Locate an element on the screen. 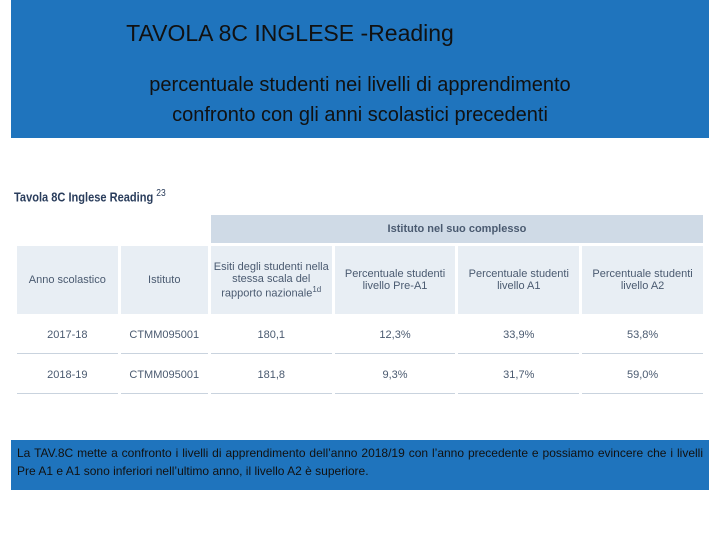  table-caption: Tavola 8C Inglese Reading 23 is located at coordinates (90, 196).